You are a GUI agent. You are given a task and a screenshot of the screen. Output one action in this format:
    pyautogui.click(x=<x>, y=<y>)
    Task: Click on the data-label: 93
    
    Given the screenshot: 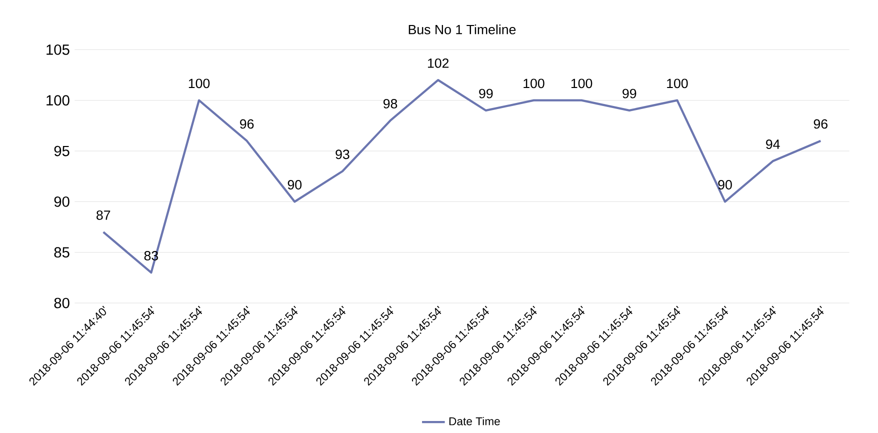 What is the action you would take?
    pyautogui.click(x=343, y=155)
    